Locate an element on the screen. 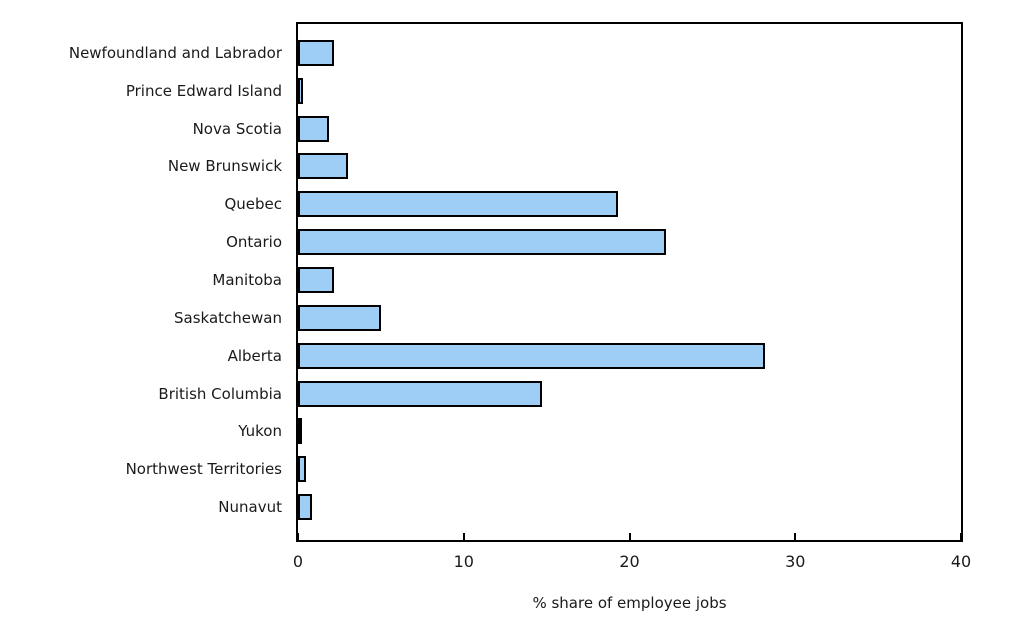 The width and height of the screenshot is (1032, 620). bar-british-columbia is located at coordinates (420, 393).